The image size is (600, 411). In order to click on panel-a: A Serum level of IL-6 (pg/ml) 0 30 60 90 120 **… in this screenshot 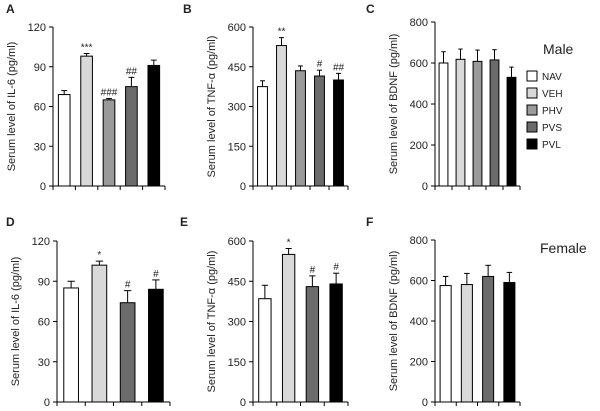, I will do `click(86, 97)`.